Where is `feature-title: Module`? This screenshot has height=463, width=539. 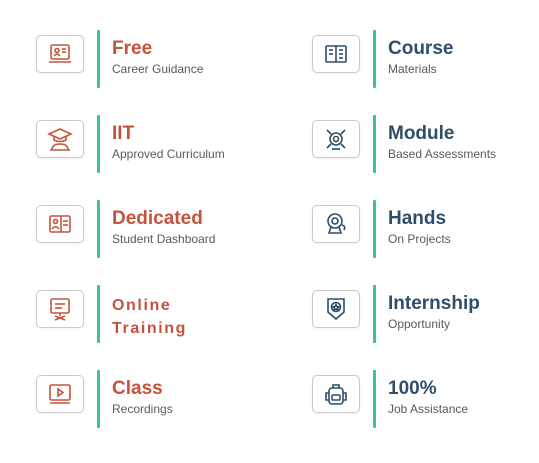 feature-title: Module is located at coordinates (421, 133).